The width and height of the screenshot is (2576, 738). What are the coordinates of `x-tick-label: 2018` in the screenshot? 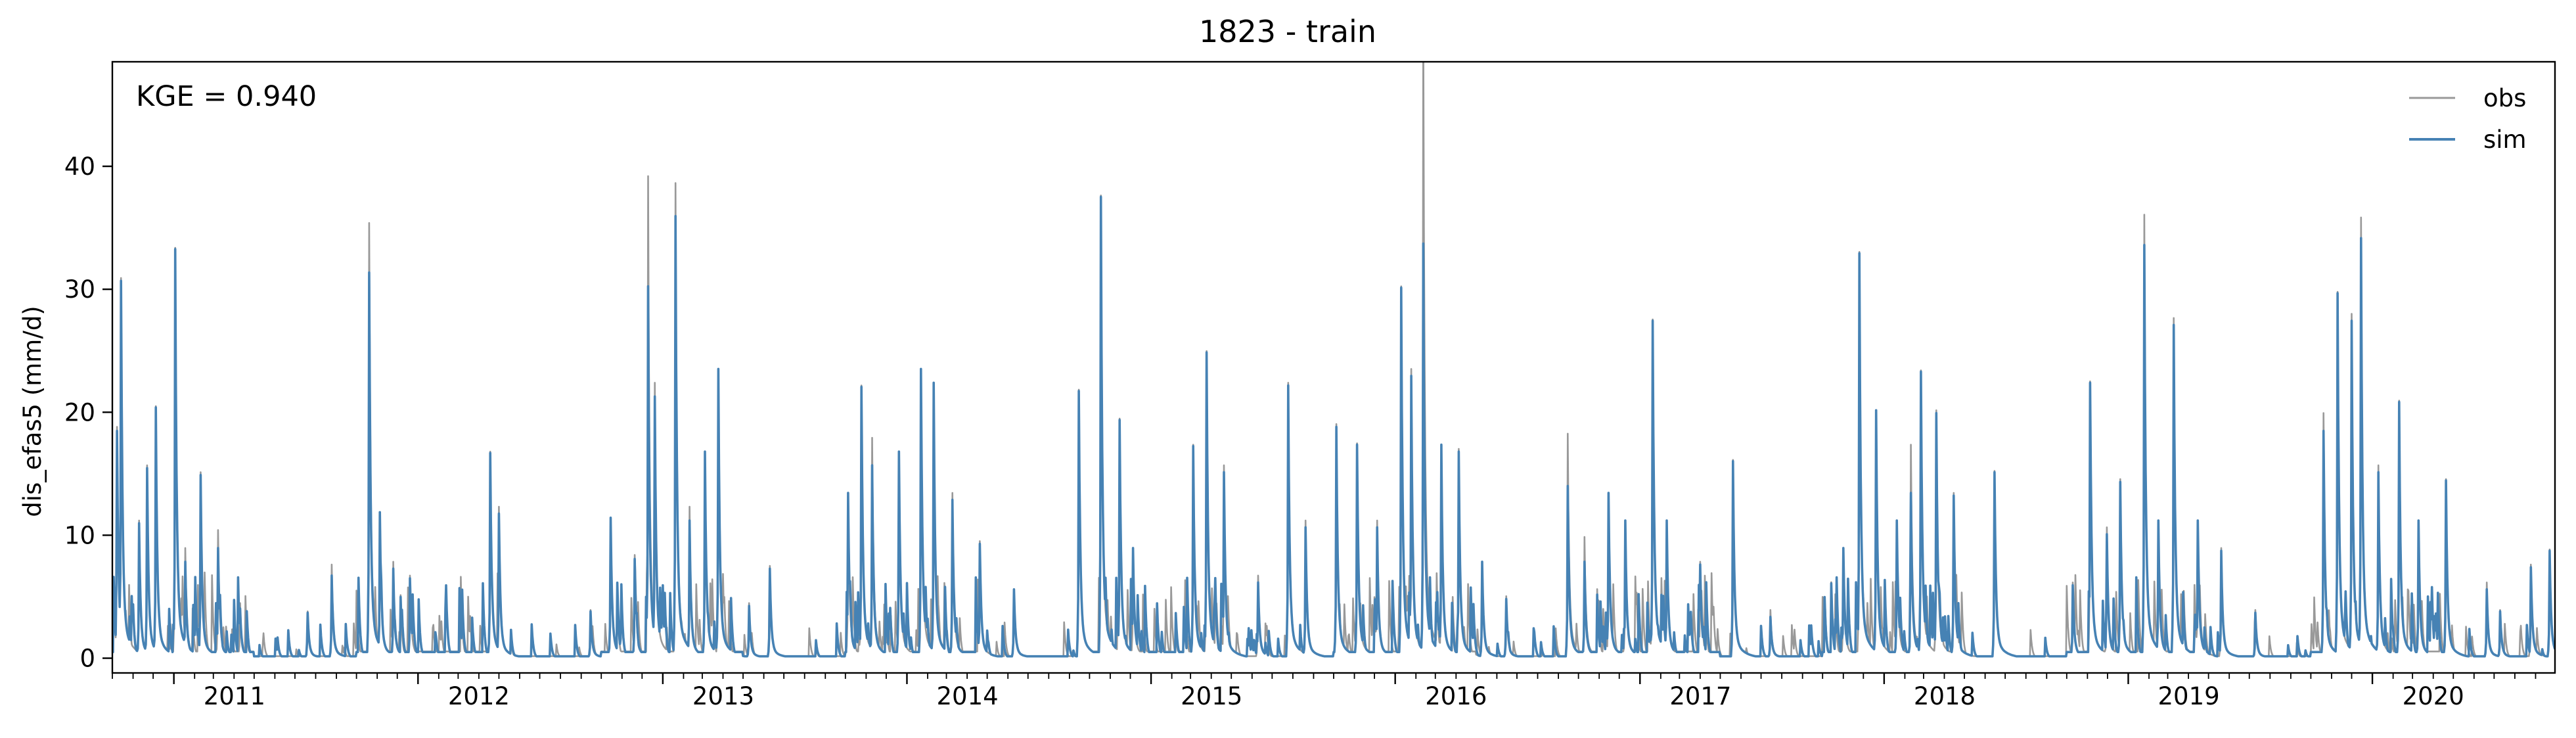 It's located at (1945, 696).